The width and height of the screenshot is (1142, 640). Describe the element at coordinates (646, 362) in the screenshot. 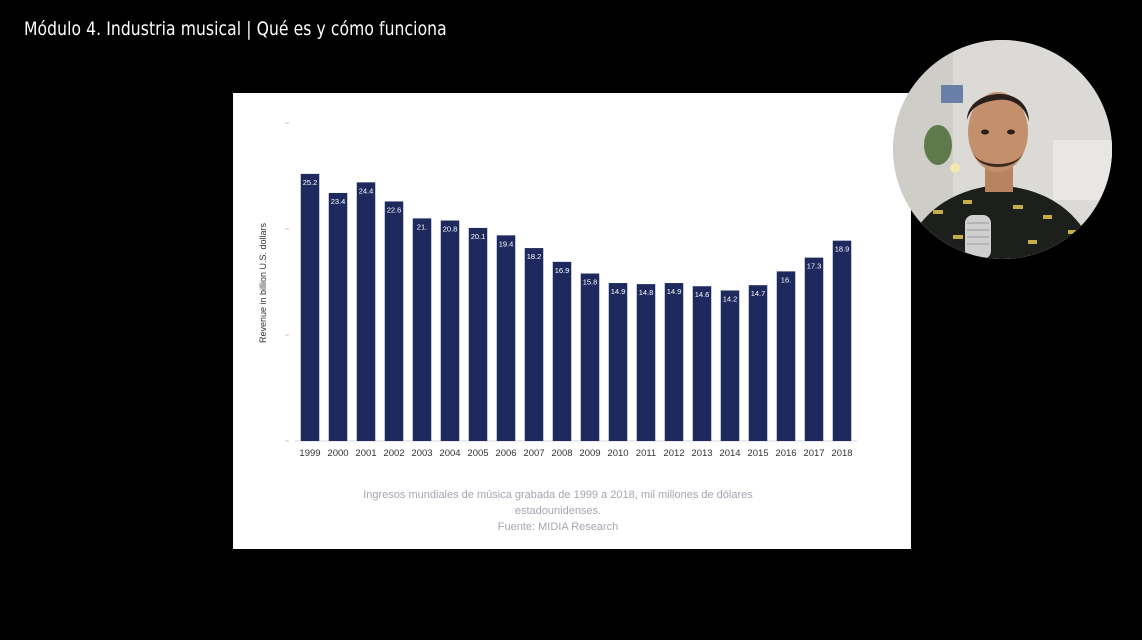

I see `bar-2011` at that location.